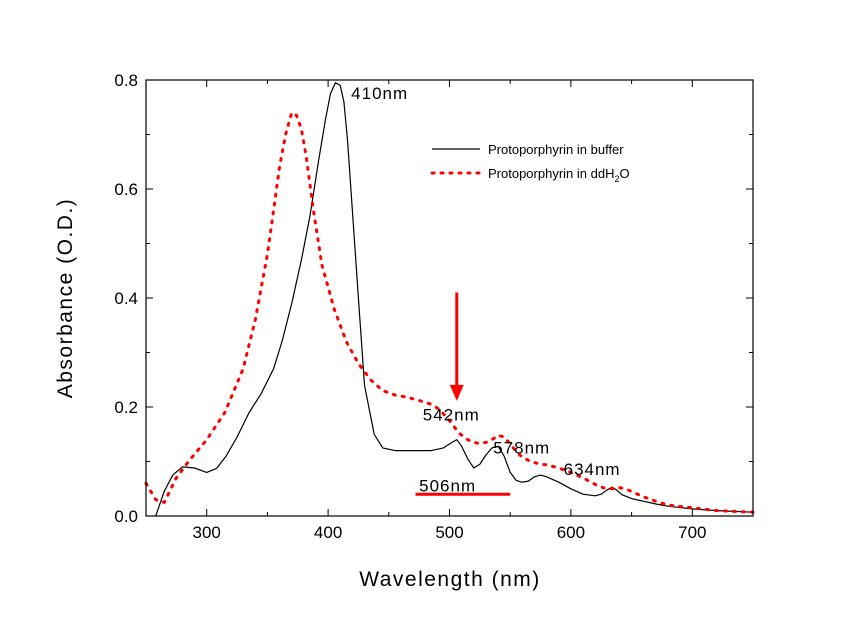  I want to click on y-tick-label: 0.2, so click(126, 407).